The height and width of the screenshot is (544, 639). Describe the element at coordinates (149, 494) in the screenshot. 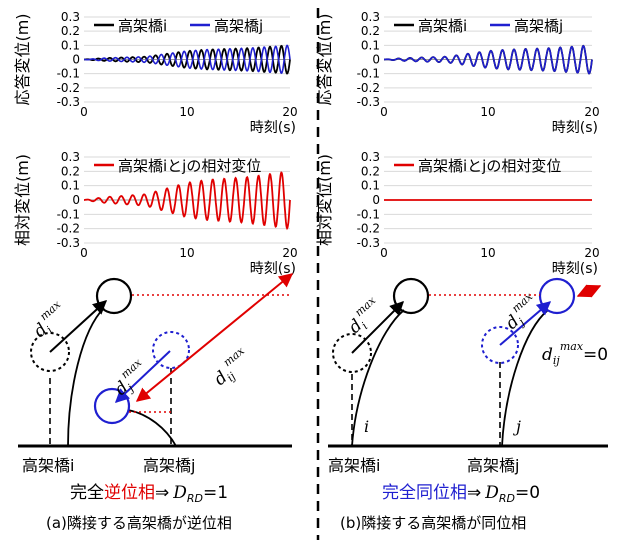

I see `phase-formula: 完全逆位相⇒ DRD=1` at that location.